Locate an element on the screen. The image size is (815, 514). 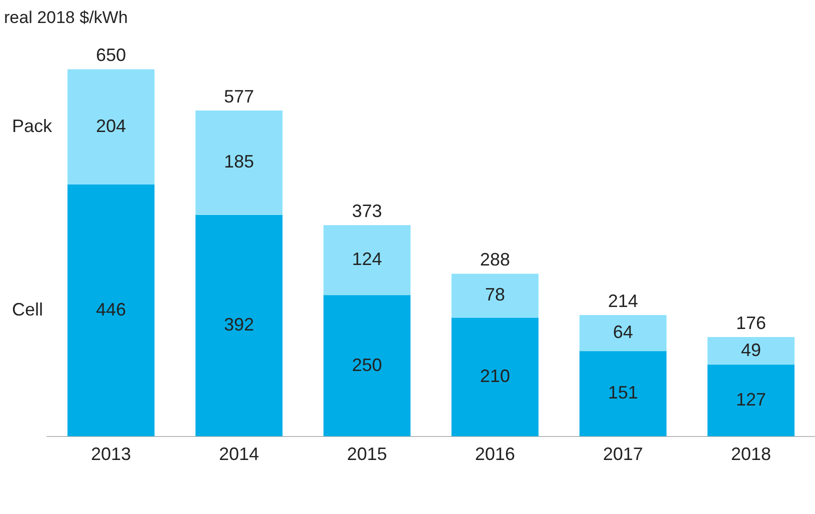
data-label: 127 is located at coordinates (751, 400).